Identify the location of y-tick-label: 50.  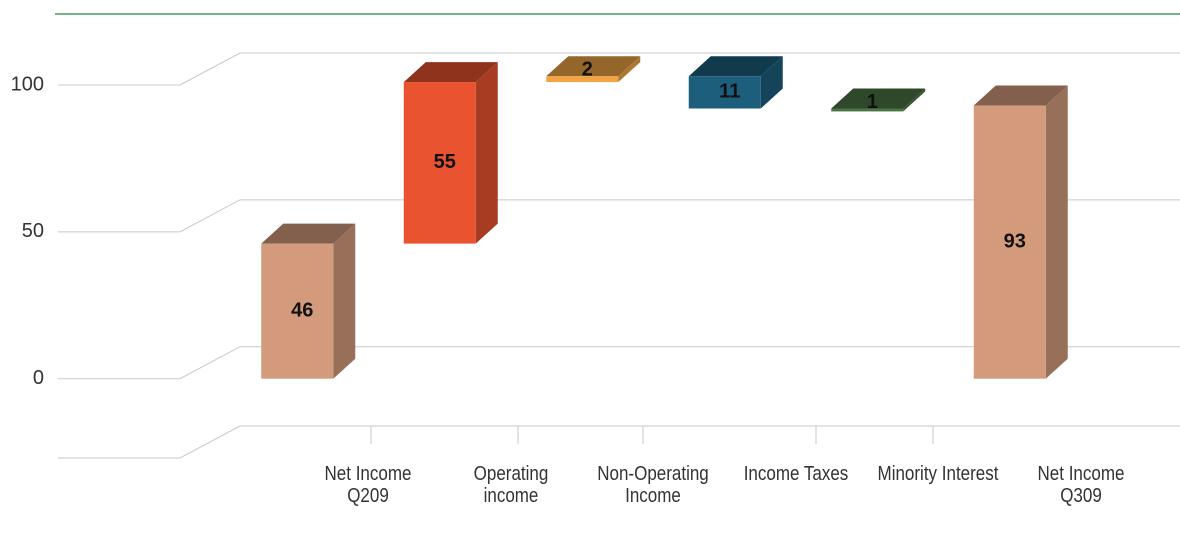
(33, 231).